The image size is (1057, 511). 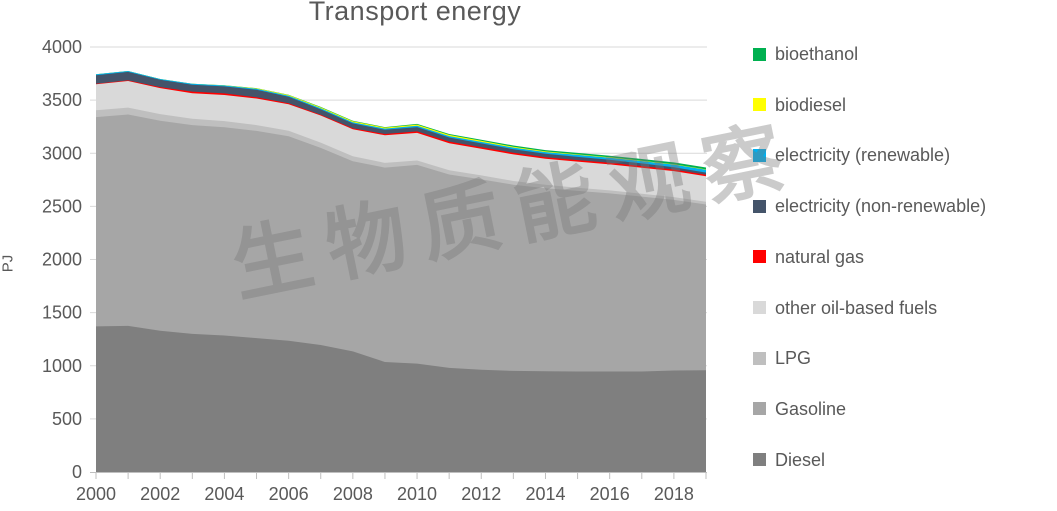 What do you see at coordinates (160, 494) in the screenshot?
I see `x-tick-label: 2002` at bounding box center [160, 494].